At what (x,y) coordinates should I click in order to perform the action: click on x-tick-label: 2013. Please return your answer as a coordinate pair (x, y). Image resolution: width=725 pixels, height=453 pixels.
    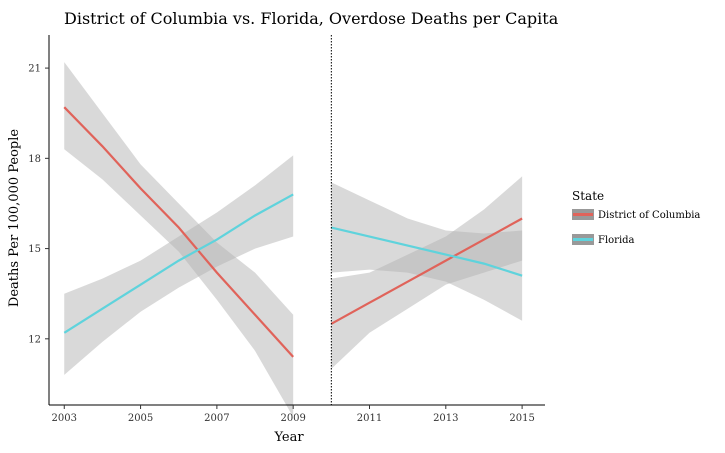
    Looking at the image, I should click on (445, 418).